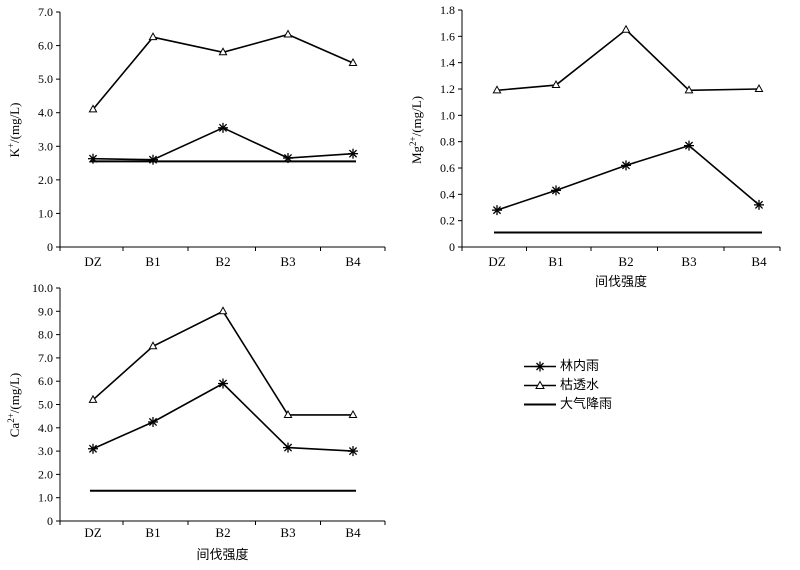 Image resolution: width=800 pixels, height=570 pixels. Describe the element at coordinates (447, 89) in the screenshot. I see `y-tick-label: 1.2` at that location.